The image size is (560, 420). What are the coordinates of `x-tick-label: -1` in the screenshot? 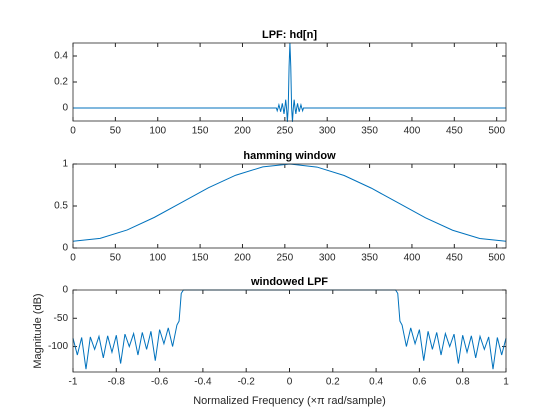 It's located at (73, 382).